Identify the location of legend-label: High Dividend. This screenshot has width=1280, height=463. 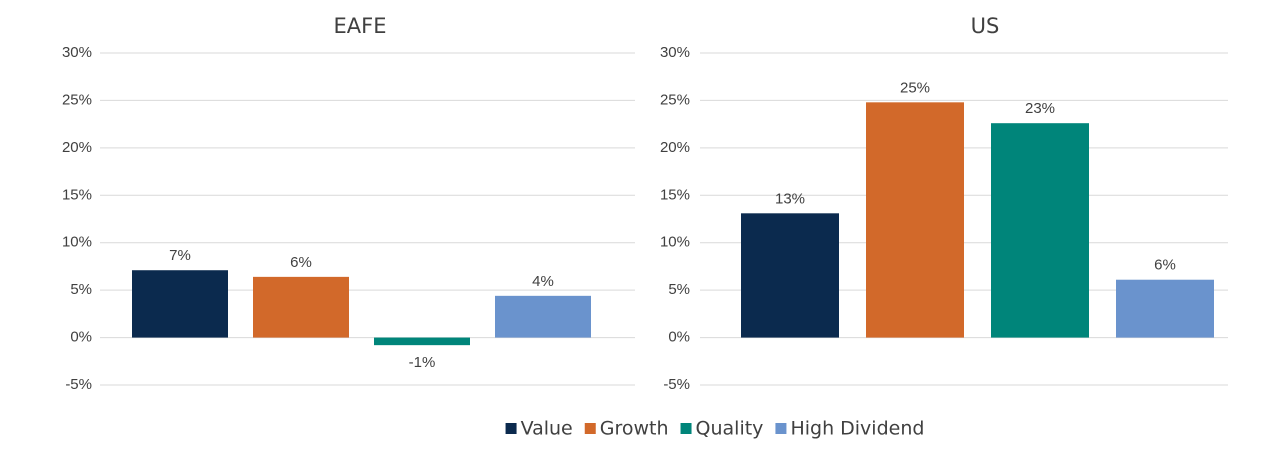
(857, 429).